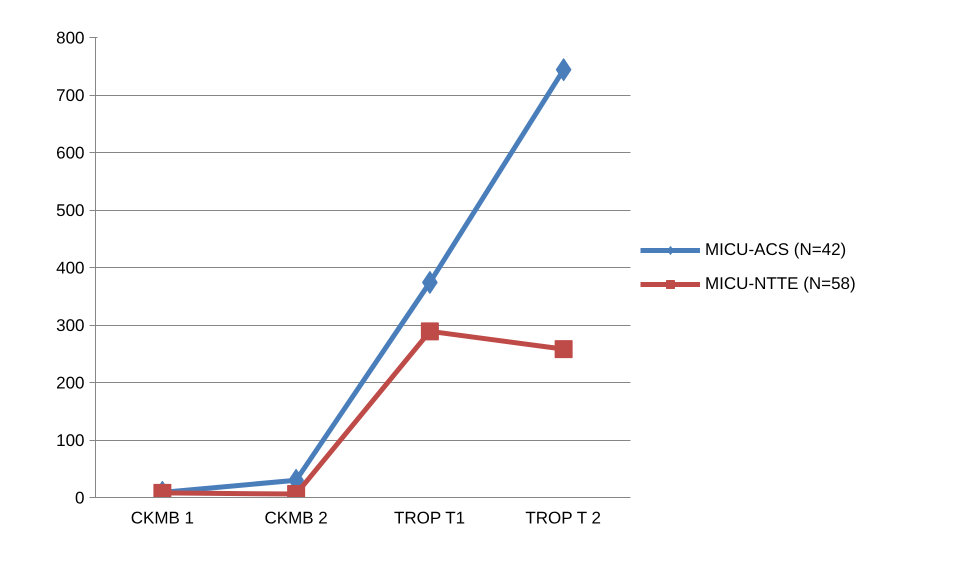 The width and height of the screenshot is (957, 579). What do you see at coordinates (563, 518) in the screenshot?
I see `x-tick-label: TROP T 2` at bounding box center [563, 518].